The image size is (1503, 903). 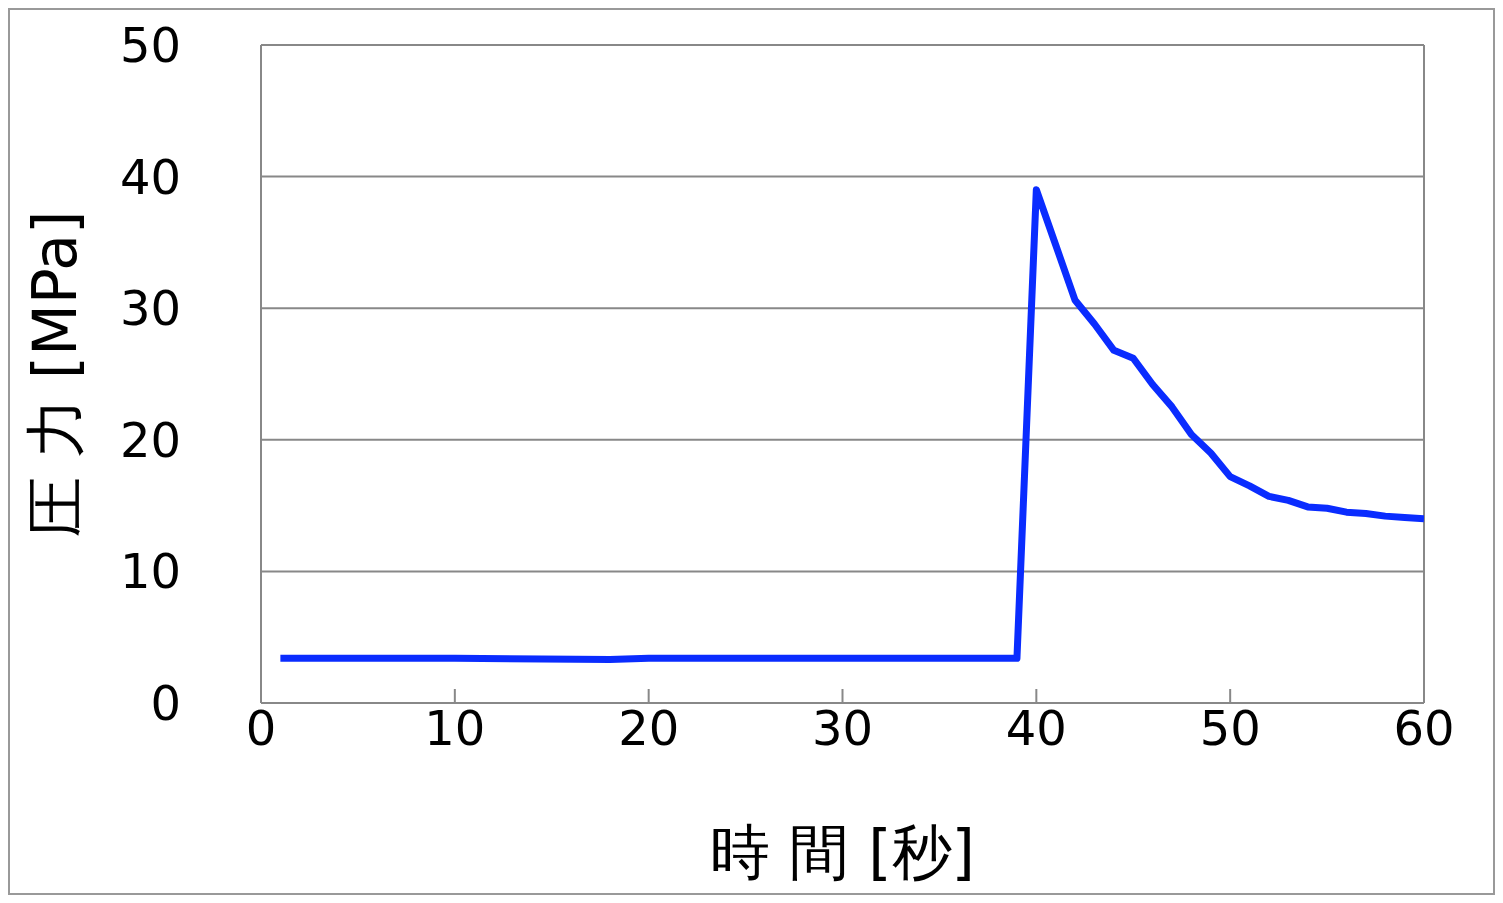 I want to click on y-tick-label: 10, so click(x=150, y=571).